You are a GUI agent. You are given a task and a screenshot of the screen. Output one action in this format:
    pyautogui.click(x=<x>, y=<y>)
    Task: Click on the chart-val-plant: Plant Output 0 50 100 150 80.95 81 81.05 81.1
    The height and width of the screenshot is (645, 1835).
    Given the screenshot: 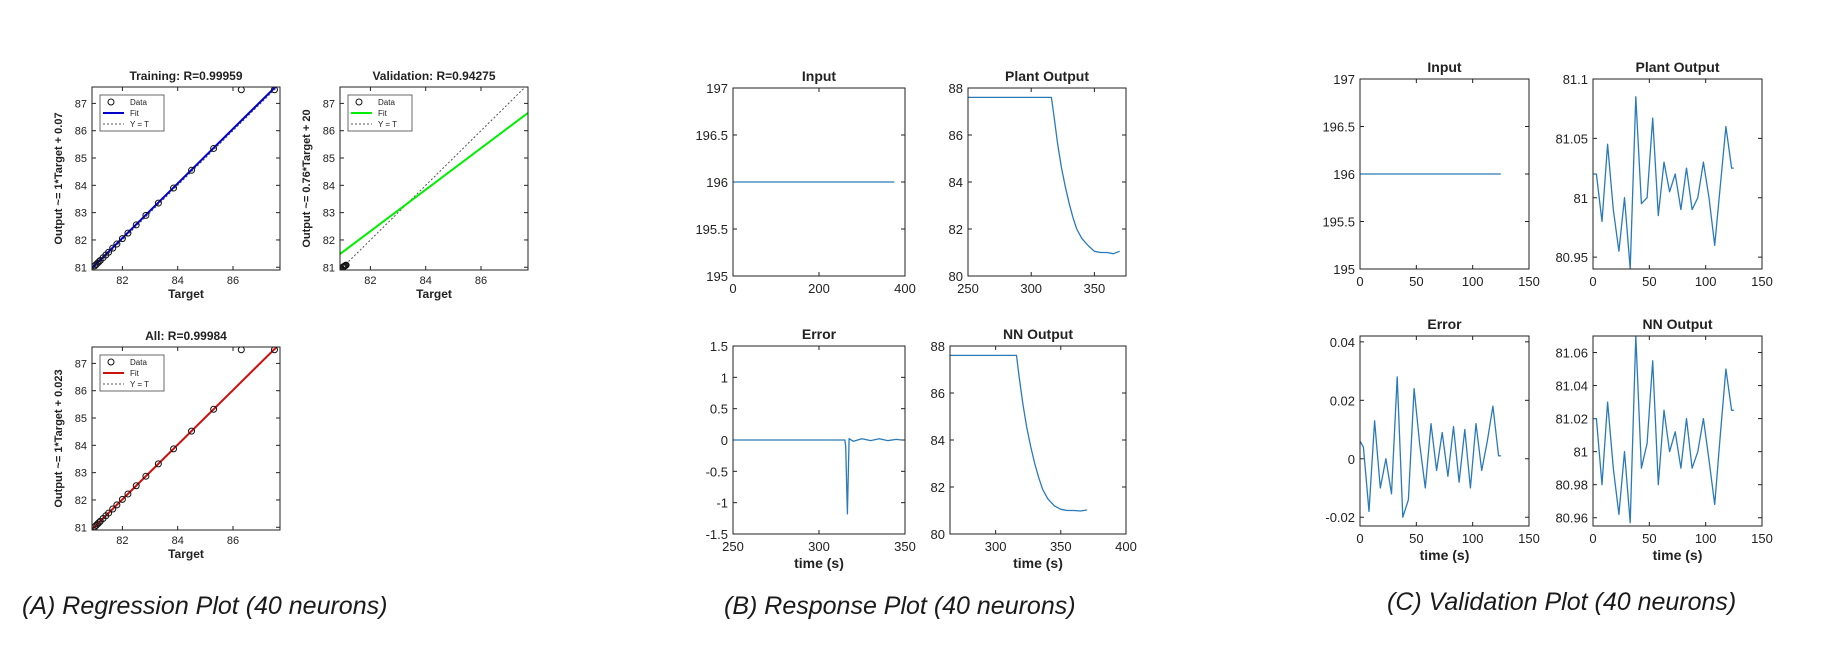 What is the action you would take?
    pyautogui.click(x=1663, y=174)
    